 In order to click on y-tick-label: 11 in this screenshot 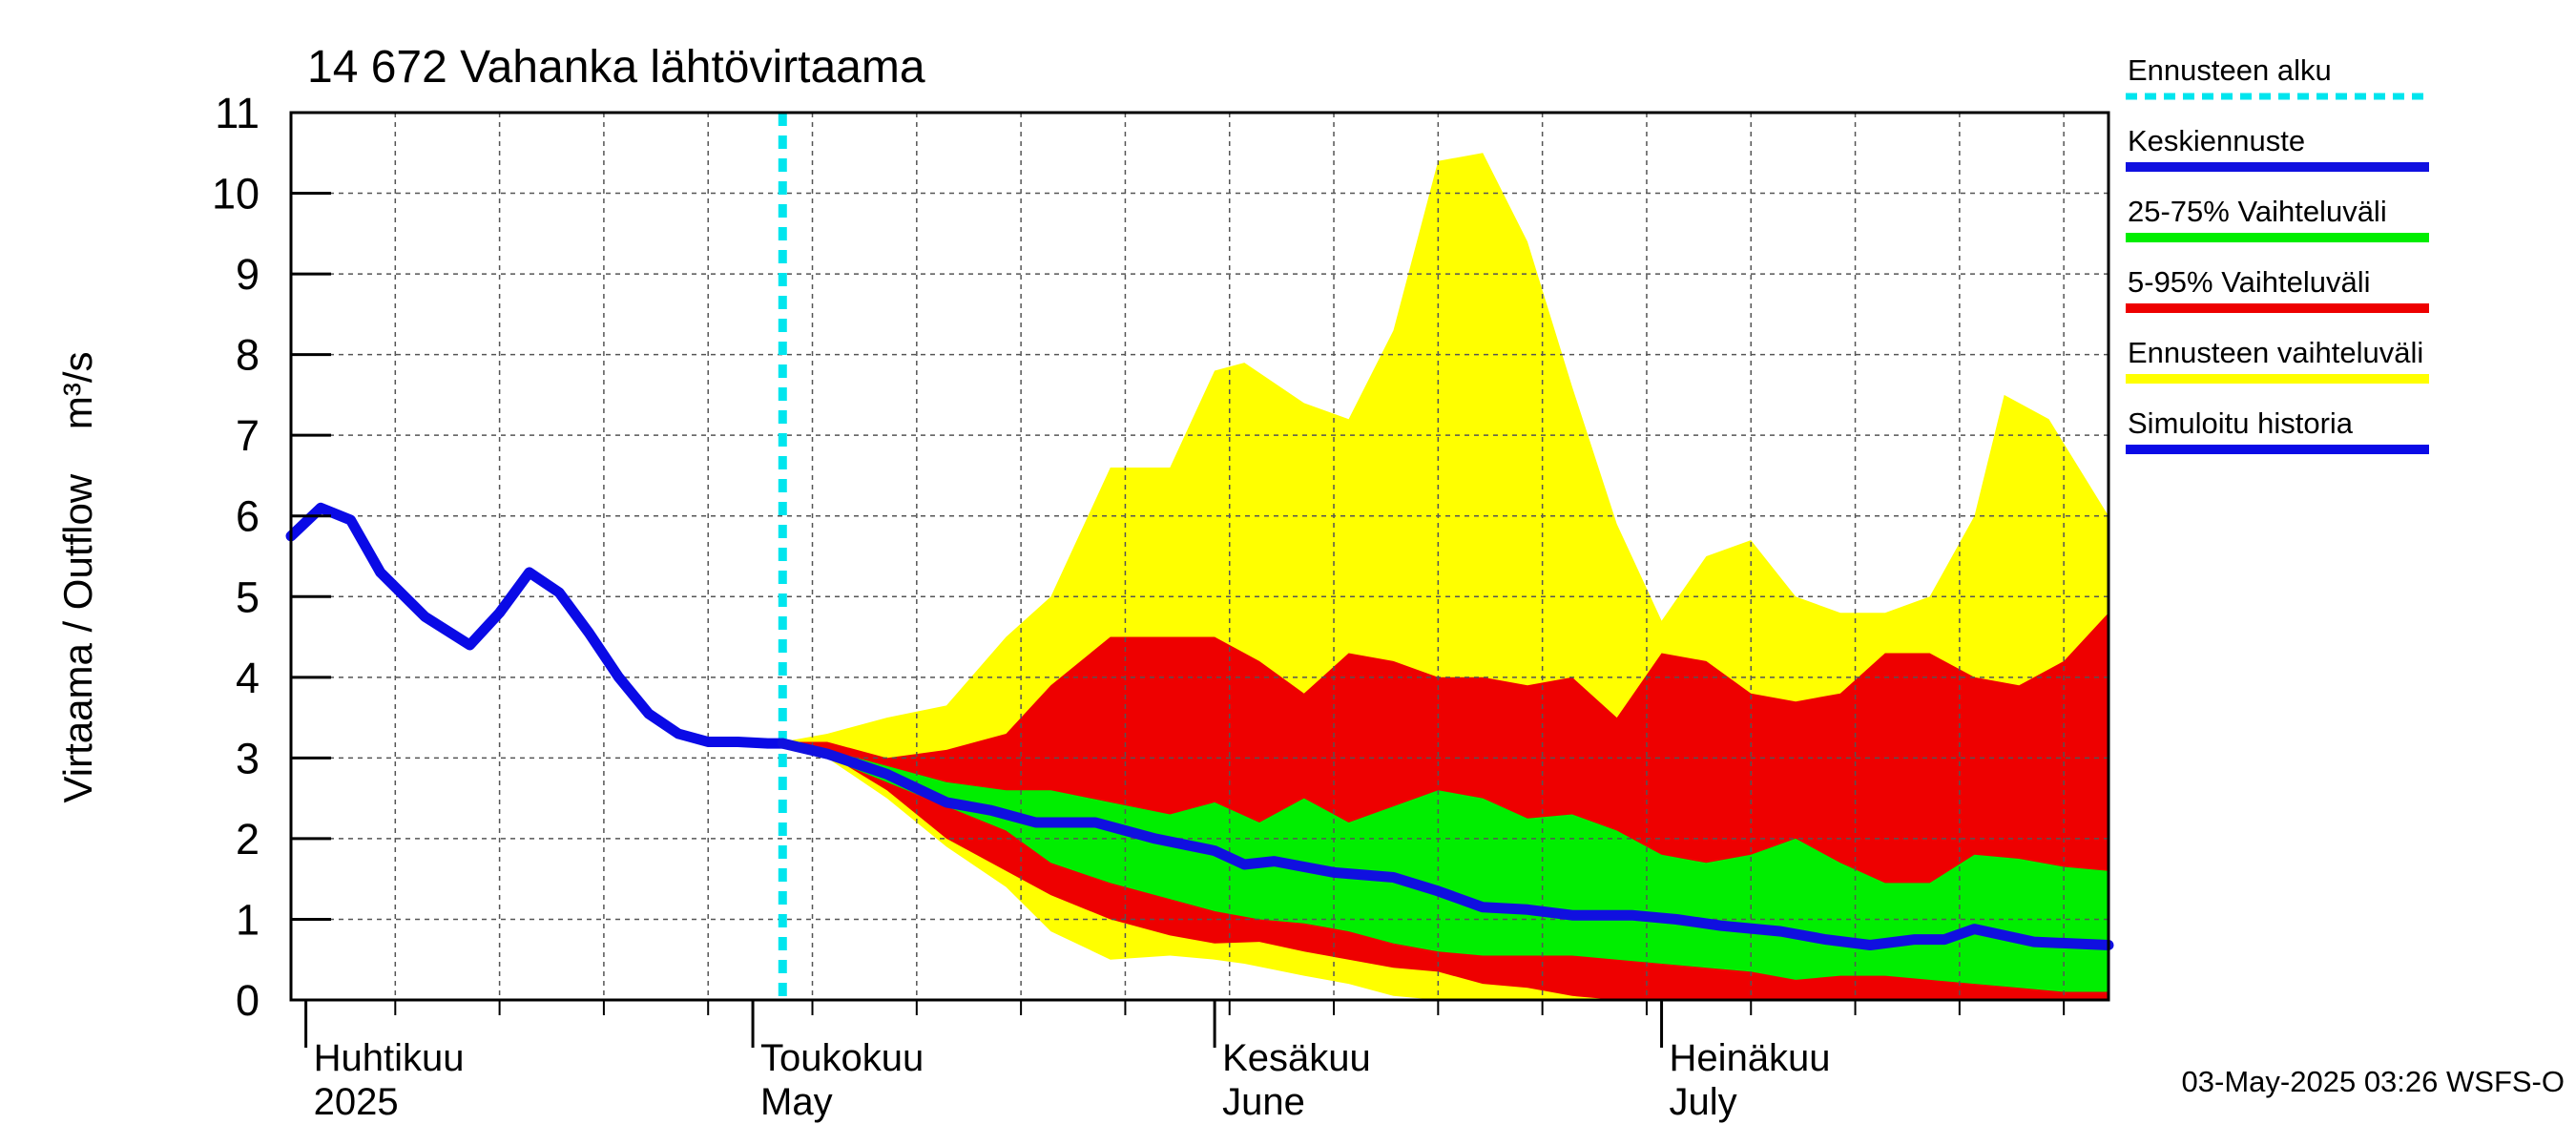, I will do `click(237, 113)`.